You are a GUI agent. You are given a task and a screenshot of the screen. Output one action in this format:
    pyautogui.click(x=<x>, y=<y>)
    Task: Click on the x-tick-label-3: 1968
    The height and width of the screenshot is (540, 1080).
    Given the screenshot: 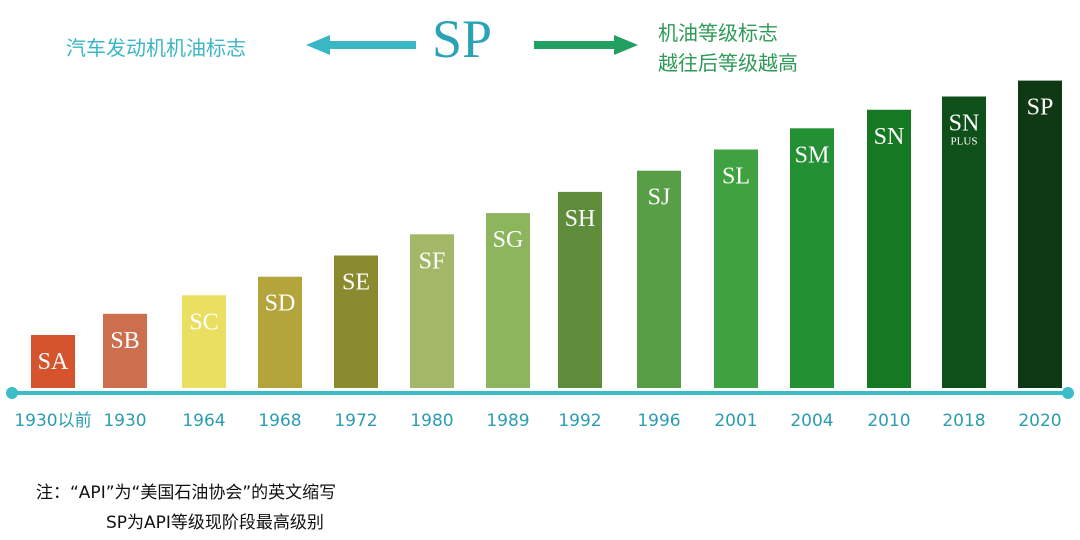 What is the action you would take?
    pyautogui.click(x=279, y=421)
    